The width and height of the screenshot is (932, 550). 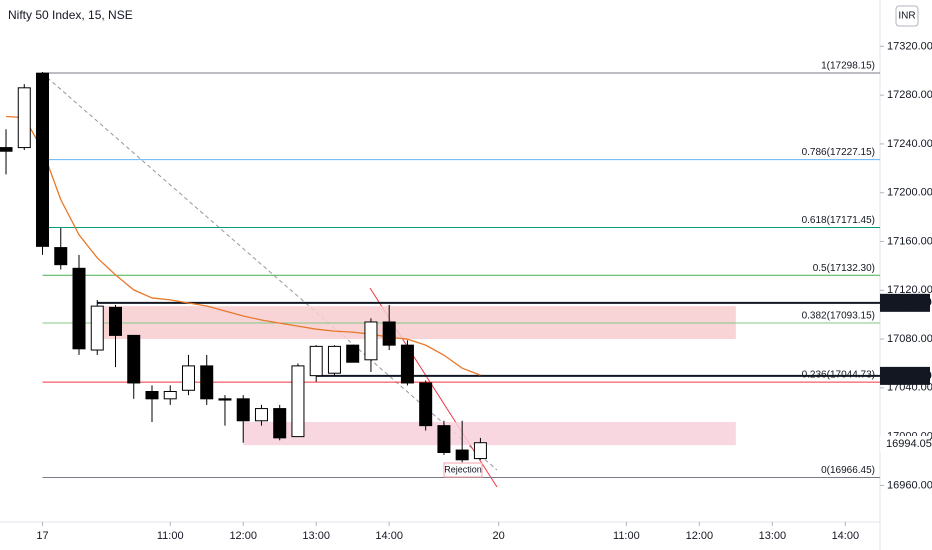 What do you see at coordinates (838, 152) in the screenshot?
I see `fib-label: 0.786(17227.15)` at bounding box center [838, 152].